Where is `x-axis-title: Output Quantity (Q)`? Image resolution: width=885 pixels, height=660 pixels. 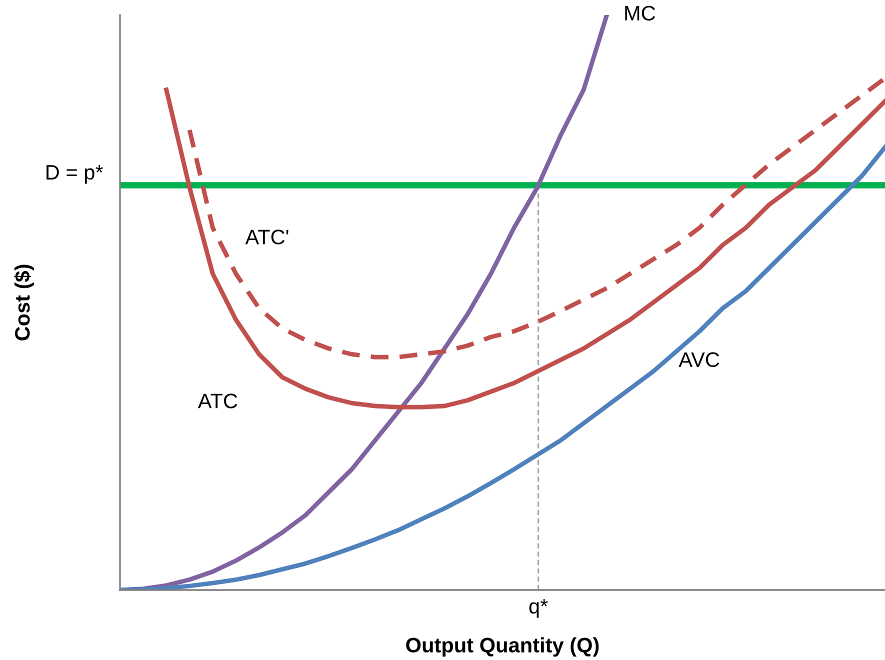 x-axis-title: Output Quantity (Q) is located at coordinates (502, 647).